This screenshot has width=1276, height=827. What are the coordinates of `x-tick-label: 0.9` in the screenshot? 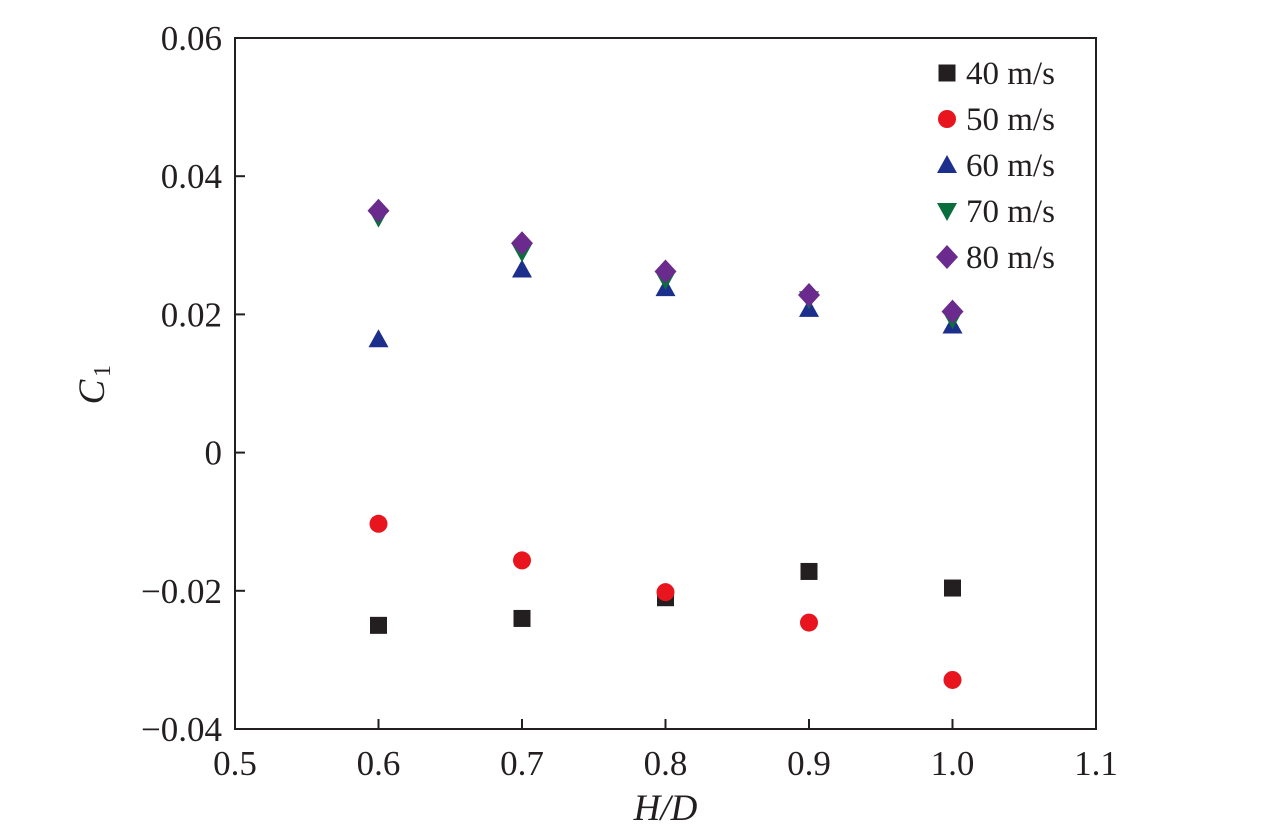 It's located at (809, 763).